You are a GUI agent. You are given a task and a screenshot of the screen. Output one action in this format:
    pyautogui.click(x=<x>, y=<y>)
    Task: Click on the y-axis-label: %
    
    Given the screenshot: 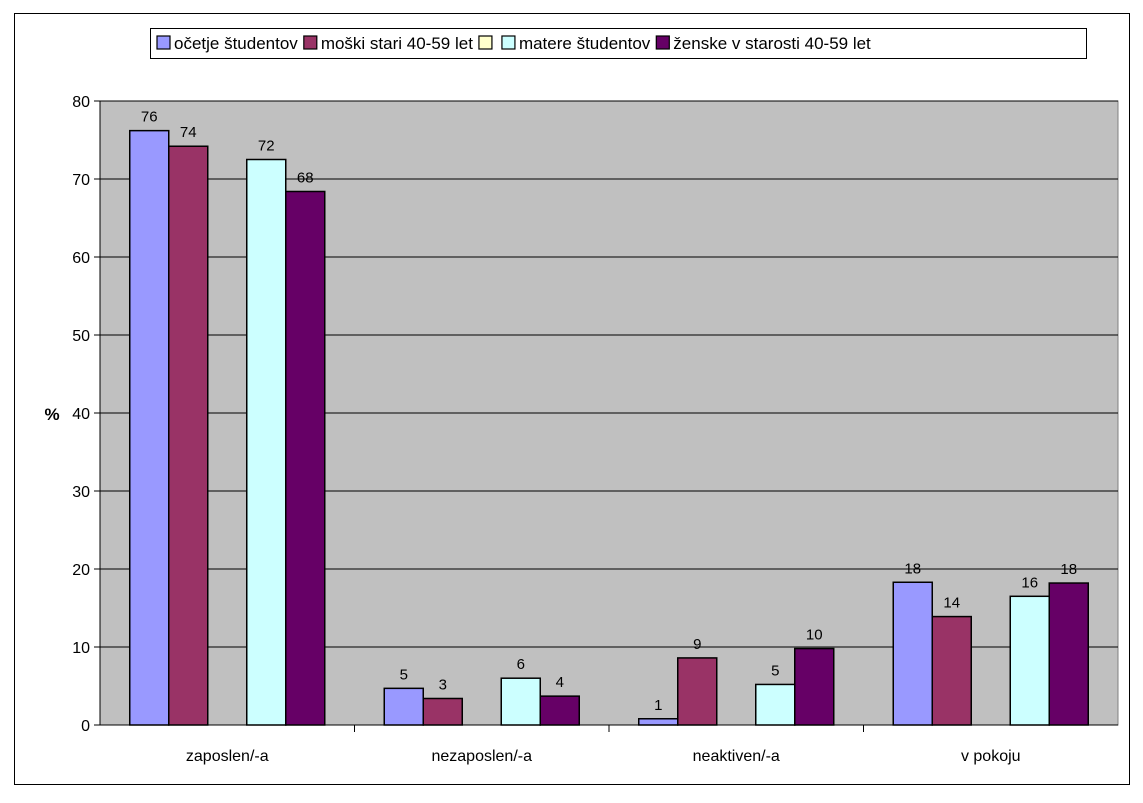 What is the action you would take?
    pyautogui.click(x=51, y=414)
    